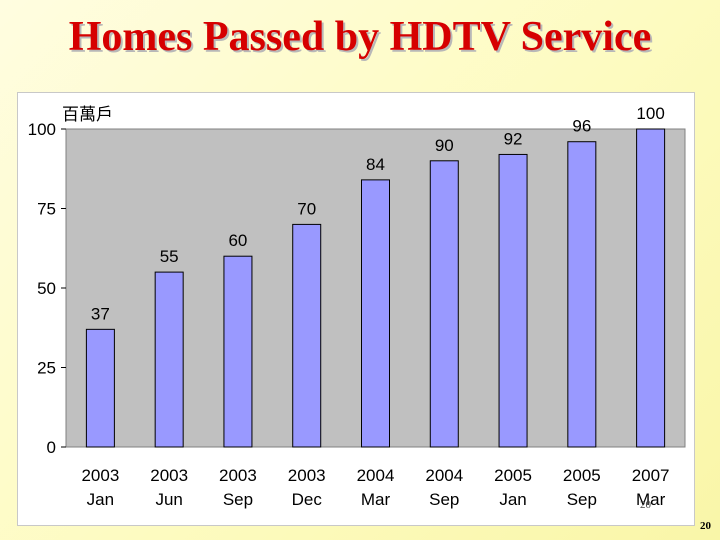  I want to click on data-label: 100, so click(650, 113).